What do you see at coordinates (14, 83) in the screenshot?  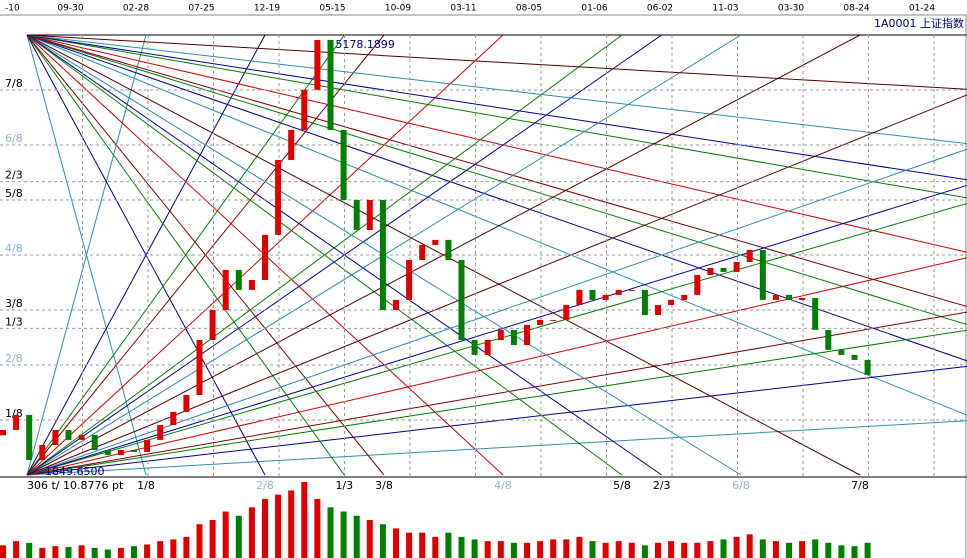 I see `level-label-left: 7/8` at bounding box center [14, 83].